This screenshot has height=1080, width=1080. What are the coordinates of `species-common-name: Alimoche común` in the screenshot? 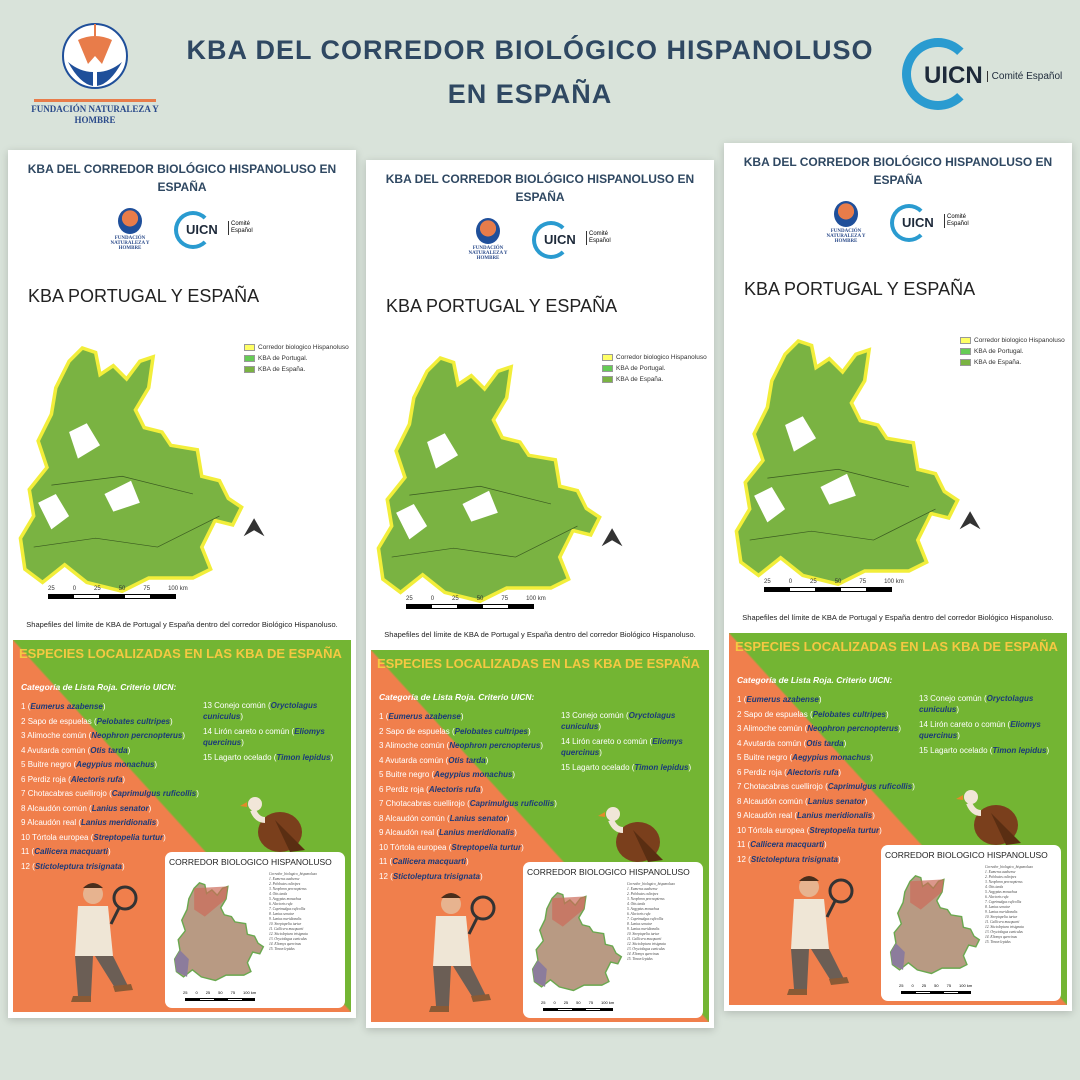 It's located at (415, 745).